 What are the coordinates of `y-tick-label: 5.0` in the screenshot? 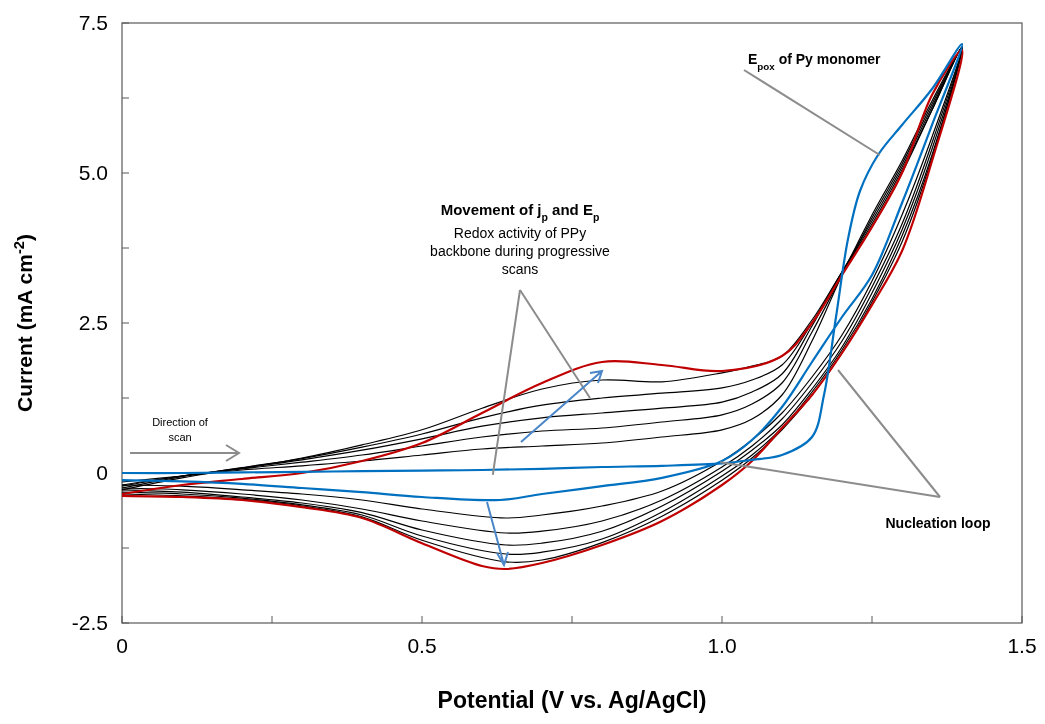 It's located at (93, 172).